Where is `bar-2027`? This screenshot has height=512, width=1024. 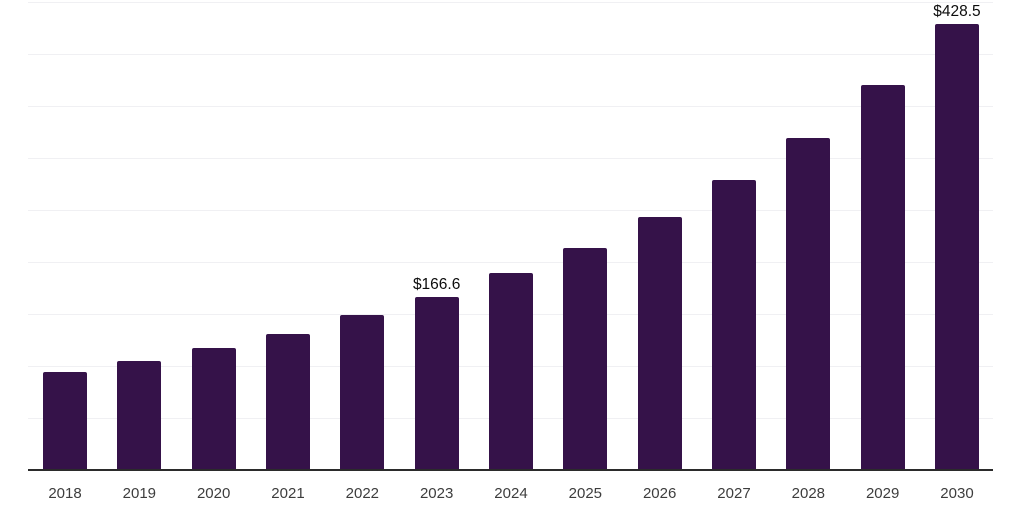
bar-2027 is located at coordinates (733, 324).